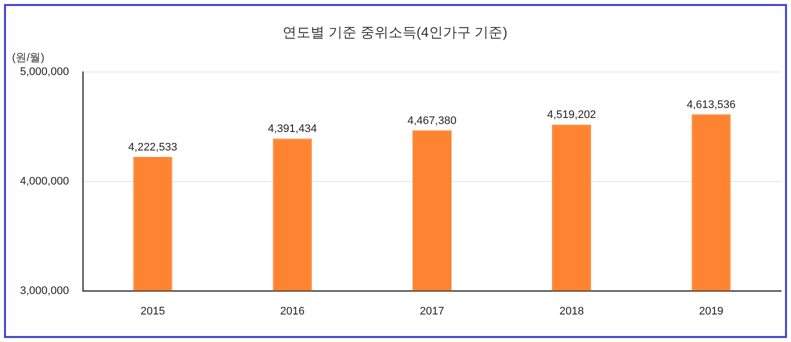 The image size is (791, 342). Describe the element at coordinates (44, 72) in the screenshot. I see `y-tick-label: 5,000,000` at that location.